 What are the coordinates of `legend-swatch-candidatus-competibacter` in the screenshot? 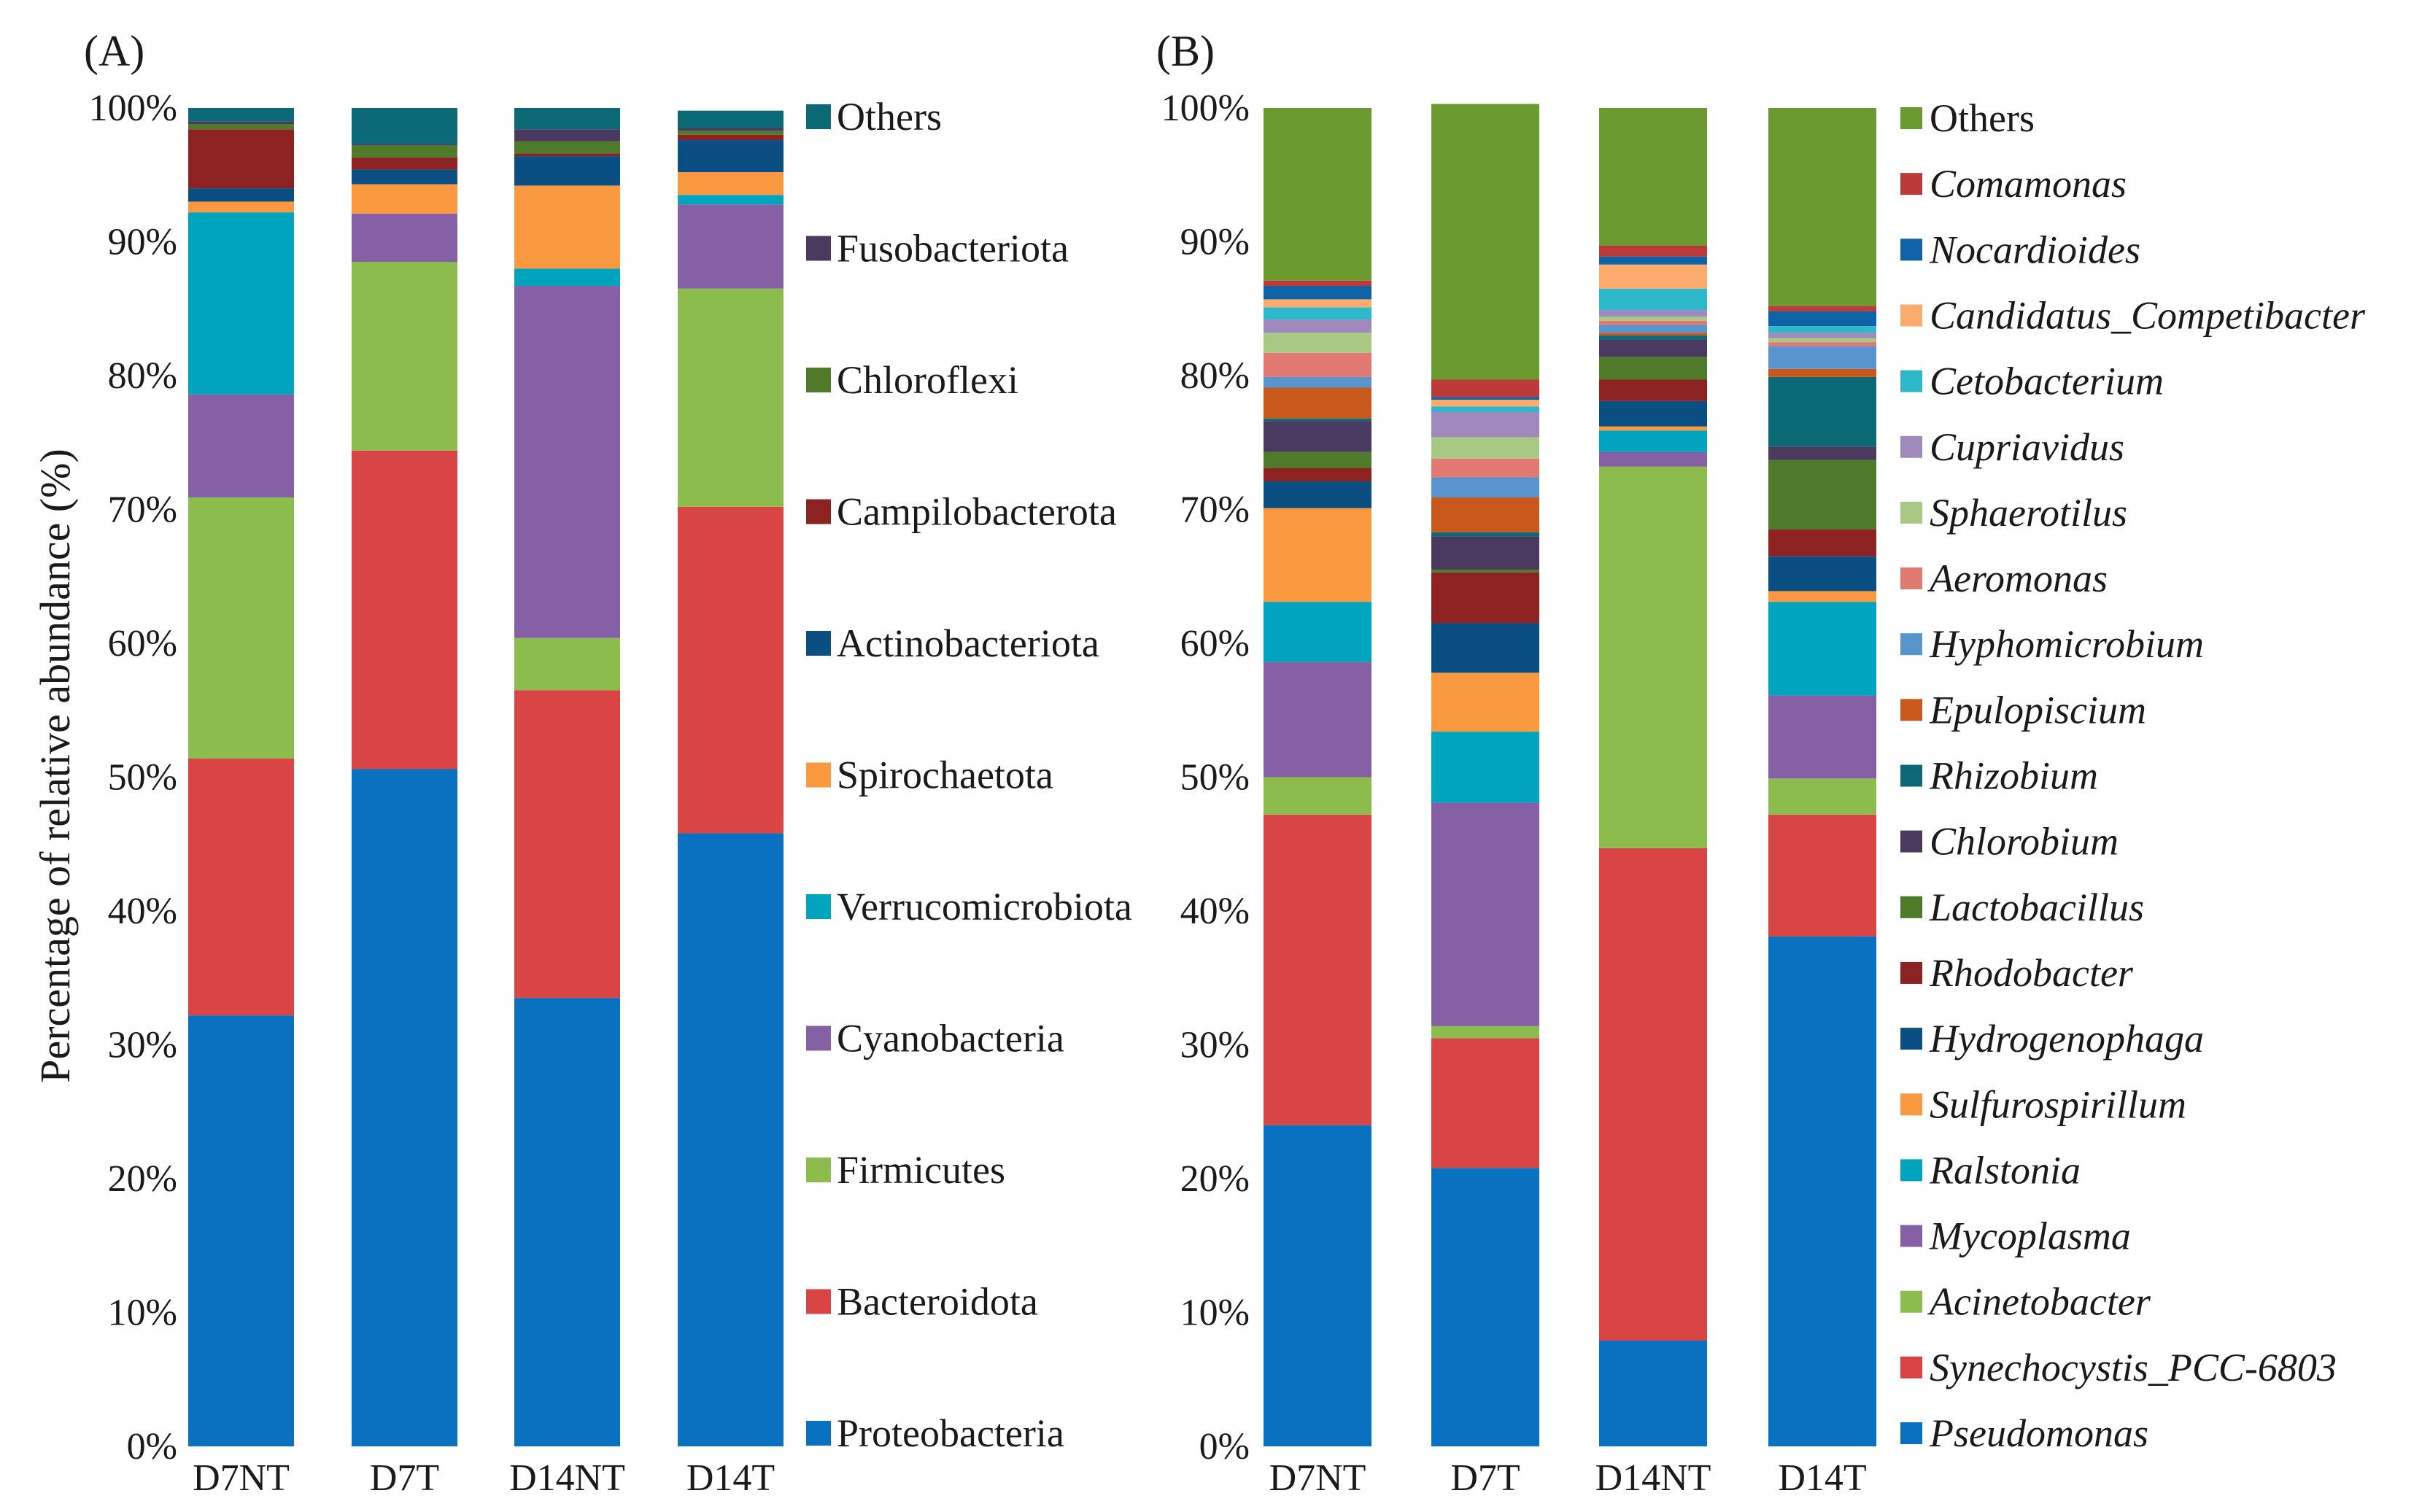 It's located at (1911, 316).